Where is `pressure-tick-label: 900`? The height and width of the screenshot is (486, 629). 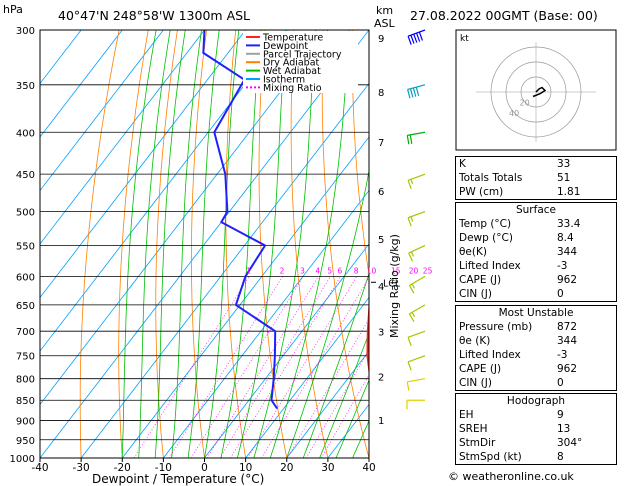 pressure-tick-label: 900 is located at coordinates (25, 422).